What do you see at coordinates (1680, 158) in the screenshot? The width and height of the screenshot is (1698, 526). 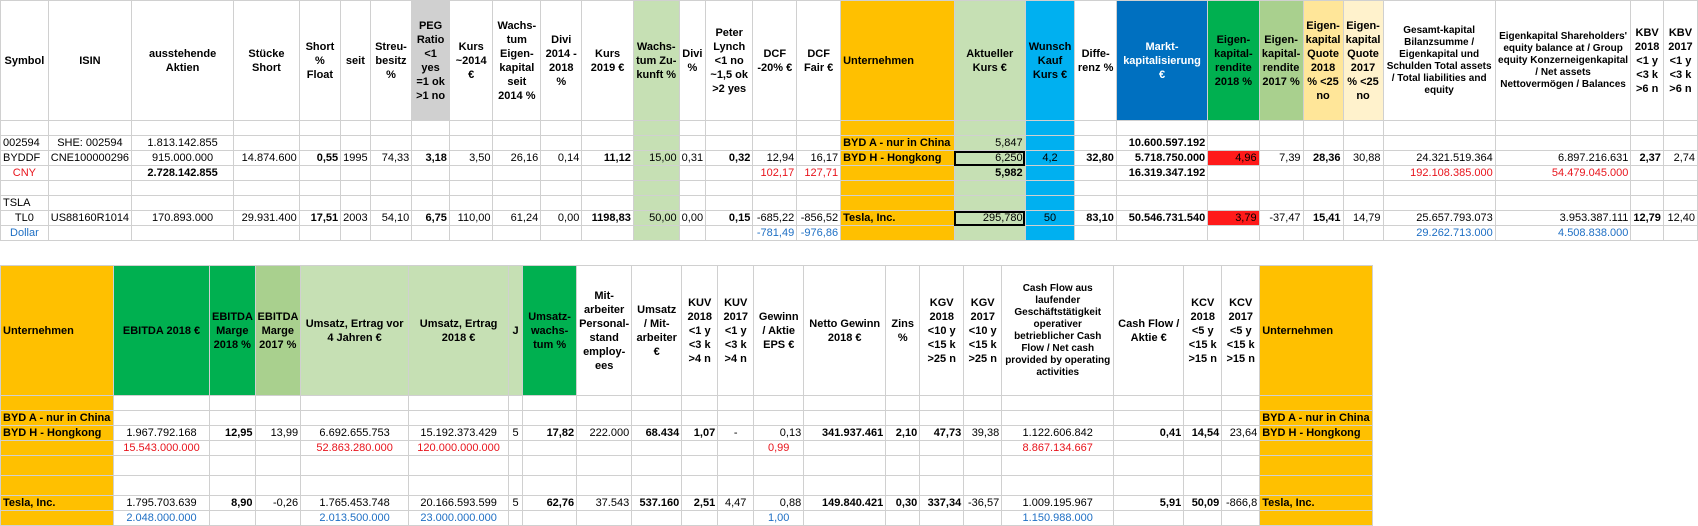 I see `cell-kbv2017: 2,74` at bounding box center [1680, 158].